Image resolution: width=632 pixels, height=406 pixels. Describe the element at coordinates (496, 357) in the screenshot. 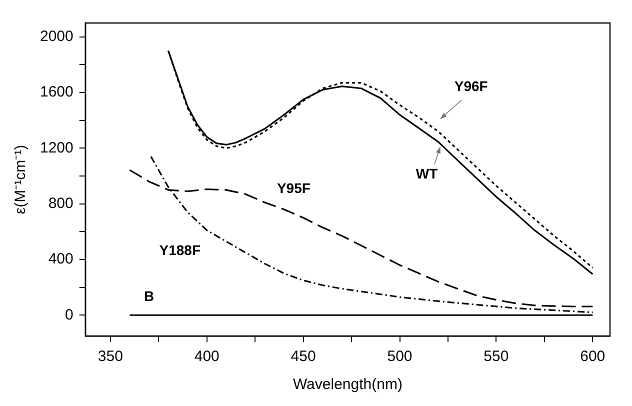

I see `x-tick-label: 550` at that location.